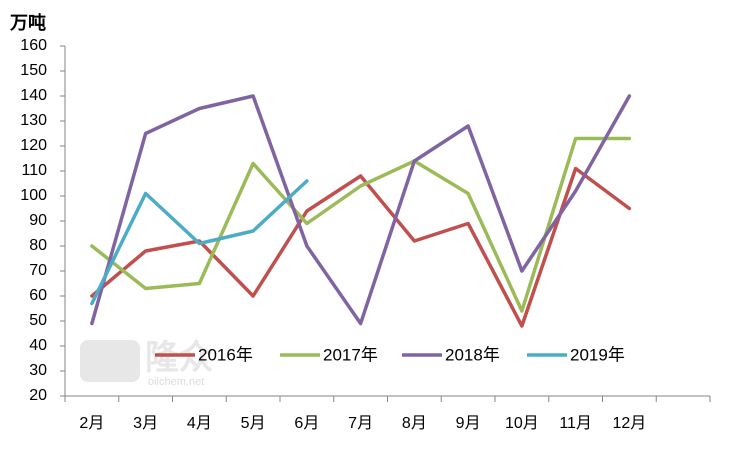 The width and height of the screenshot is (750, 450). Describe the element at coordinates (629, 423) in the screenshot. I see `x-tick-label: 12月` at that location.